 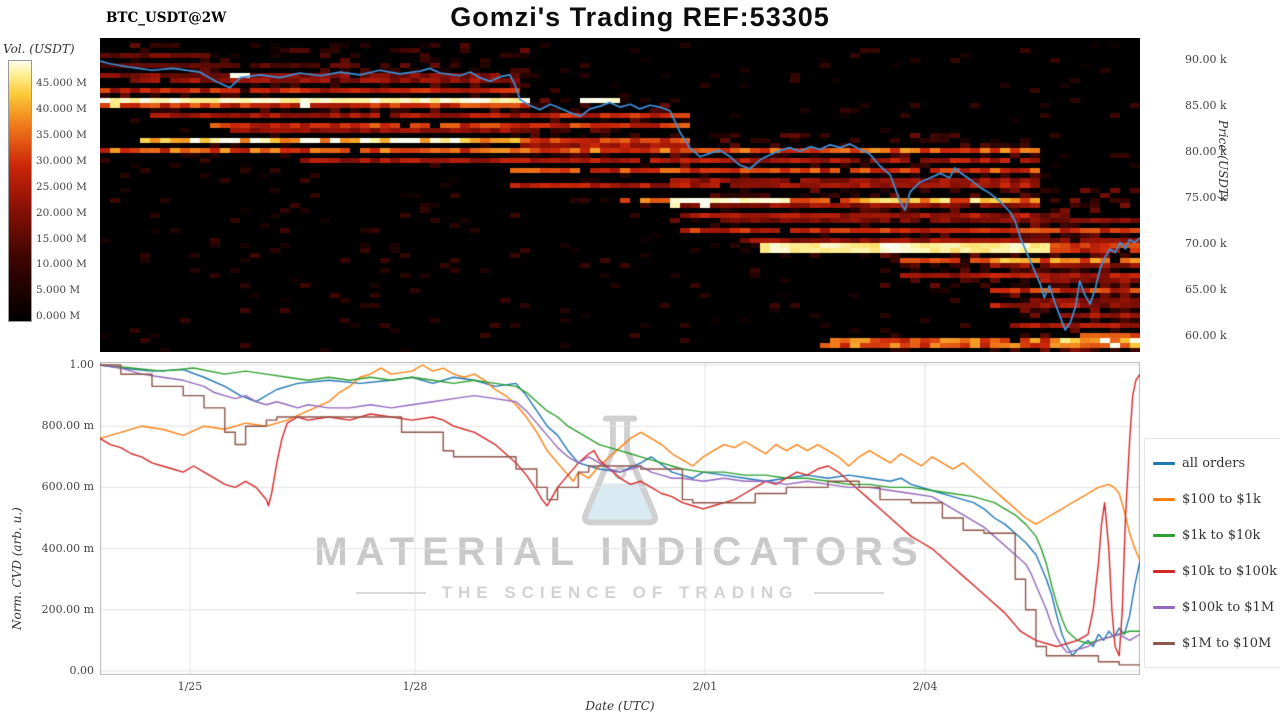 I want to click on colorbar-label: Vol. (USDT), so click(x=39, y=49).